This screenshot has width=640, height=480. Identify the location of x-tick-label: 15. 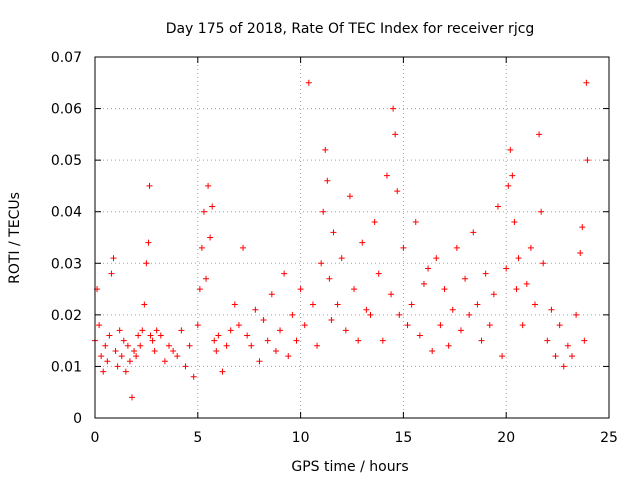
(403, 438).